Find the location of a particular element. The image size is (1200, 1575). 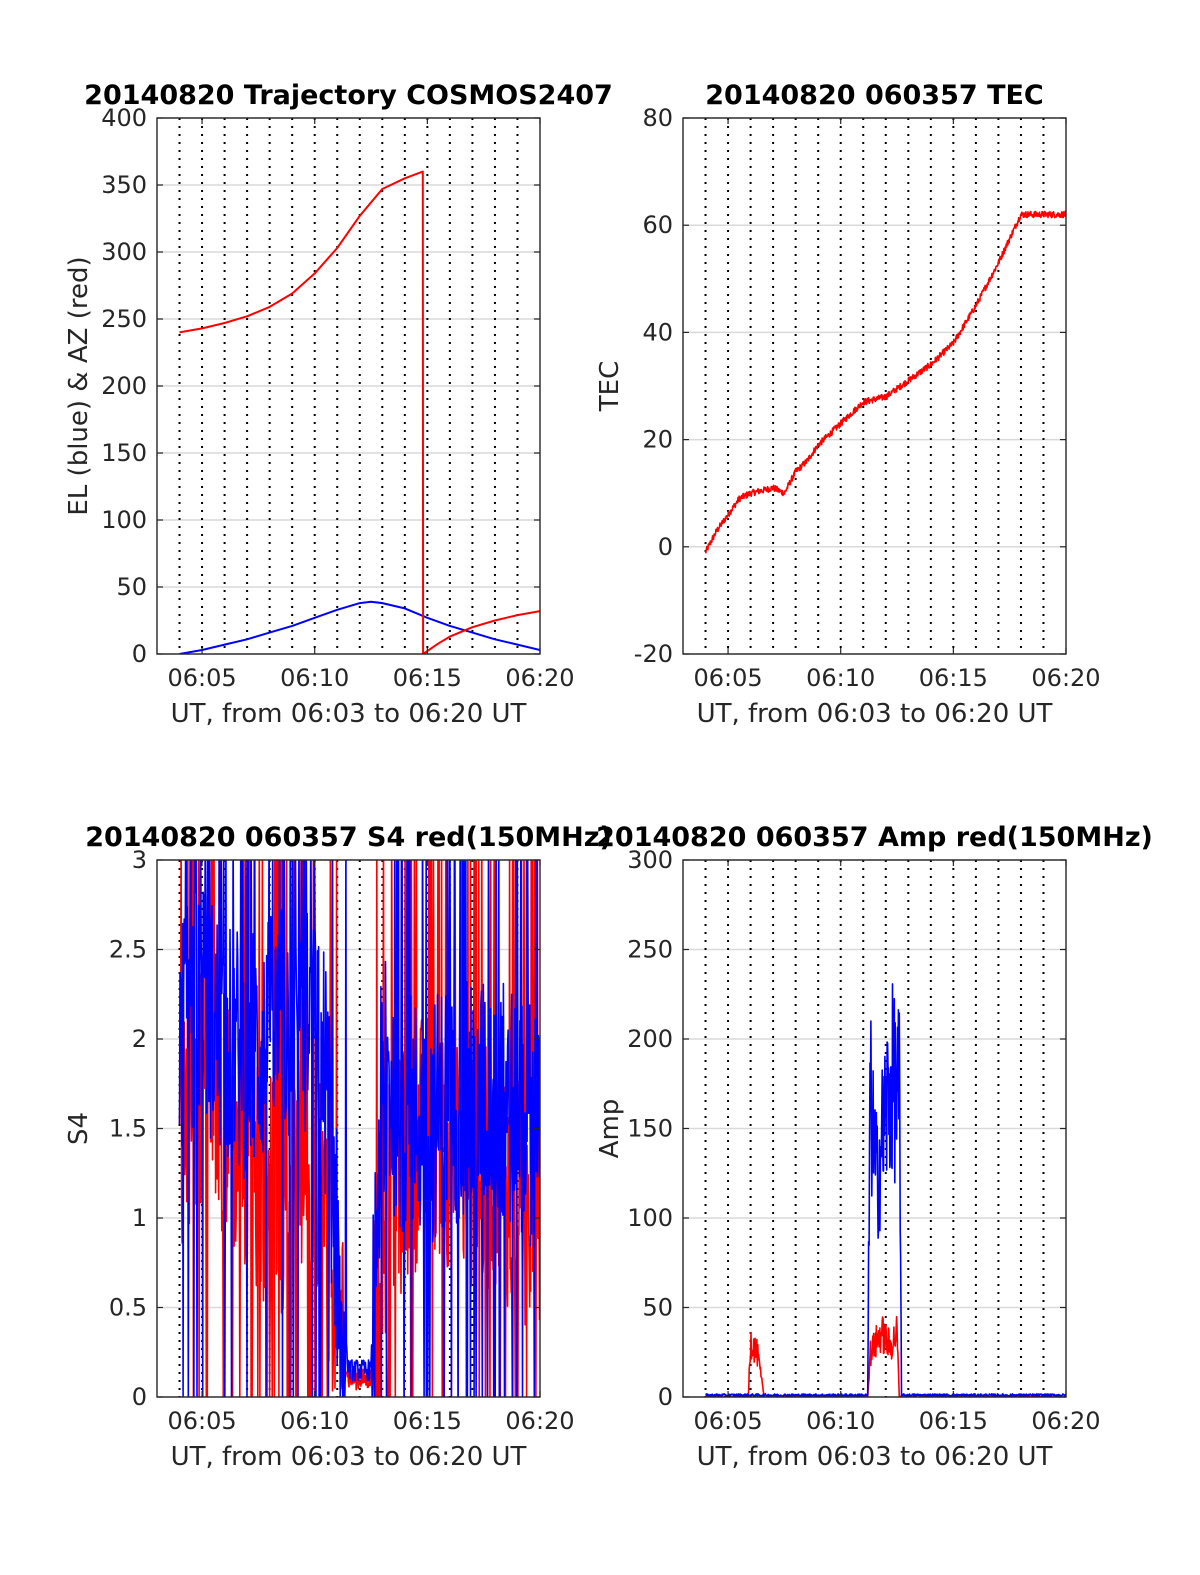

y-tick-label: 3 is located at coordinates (139, 860).